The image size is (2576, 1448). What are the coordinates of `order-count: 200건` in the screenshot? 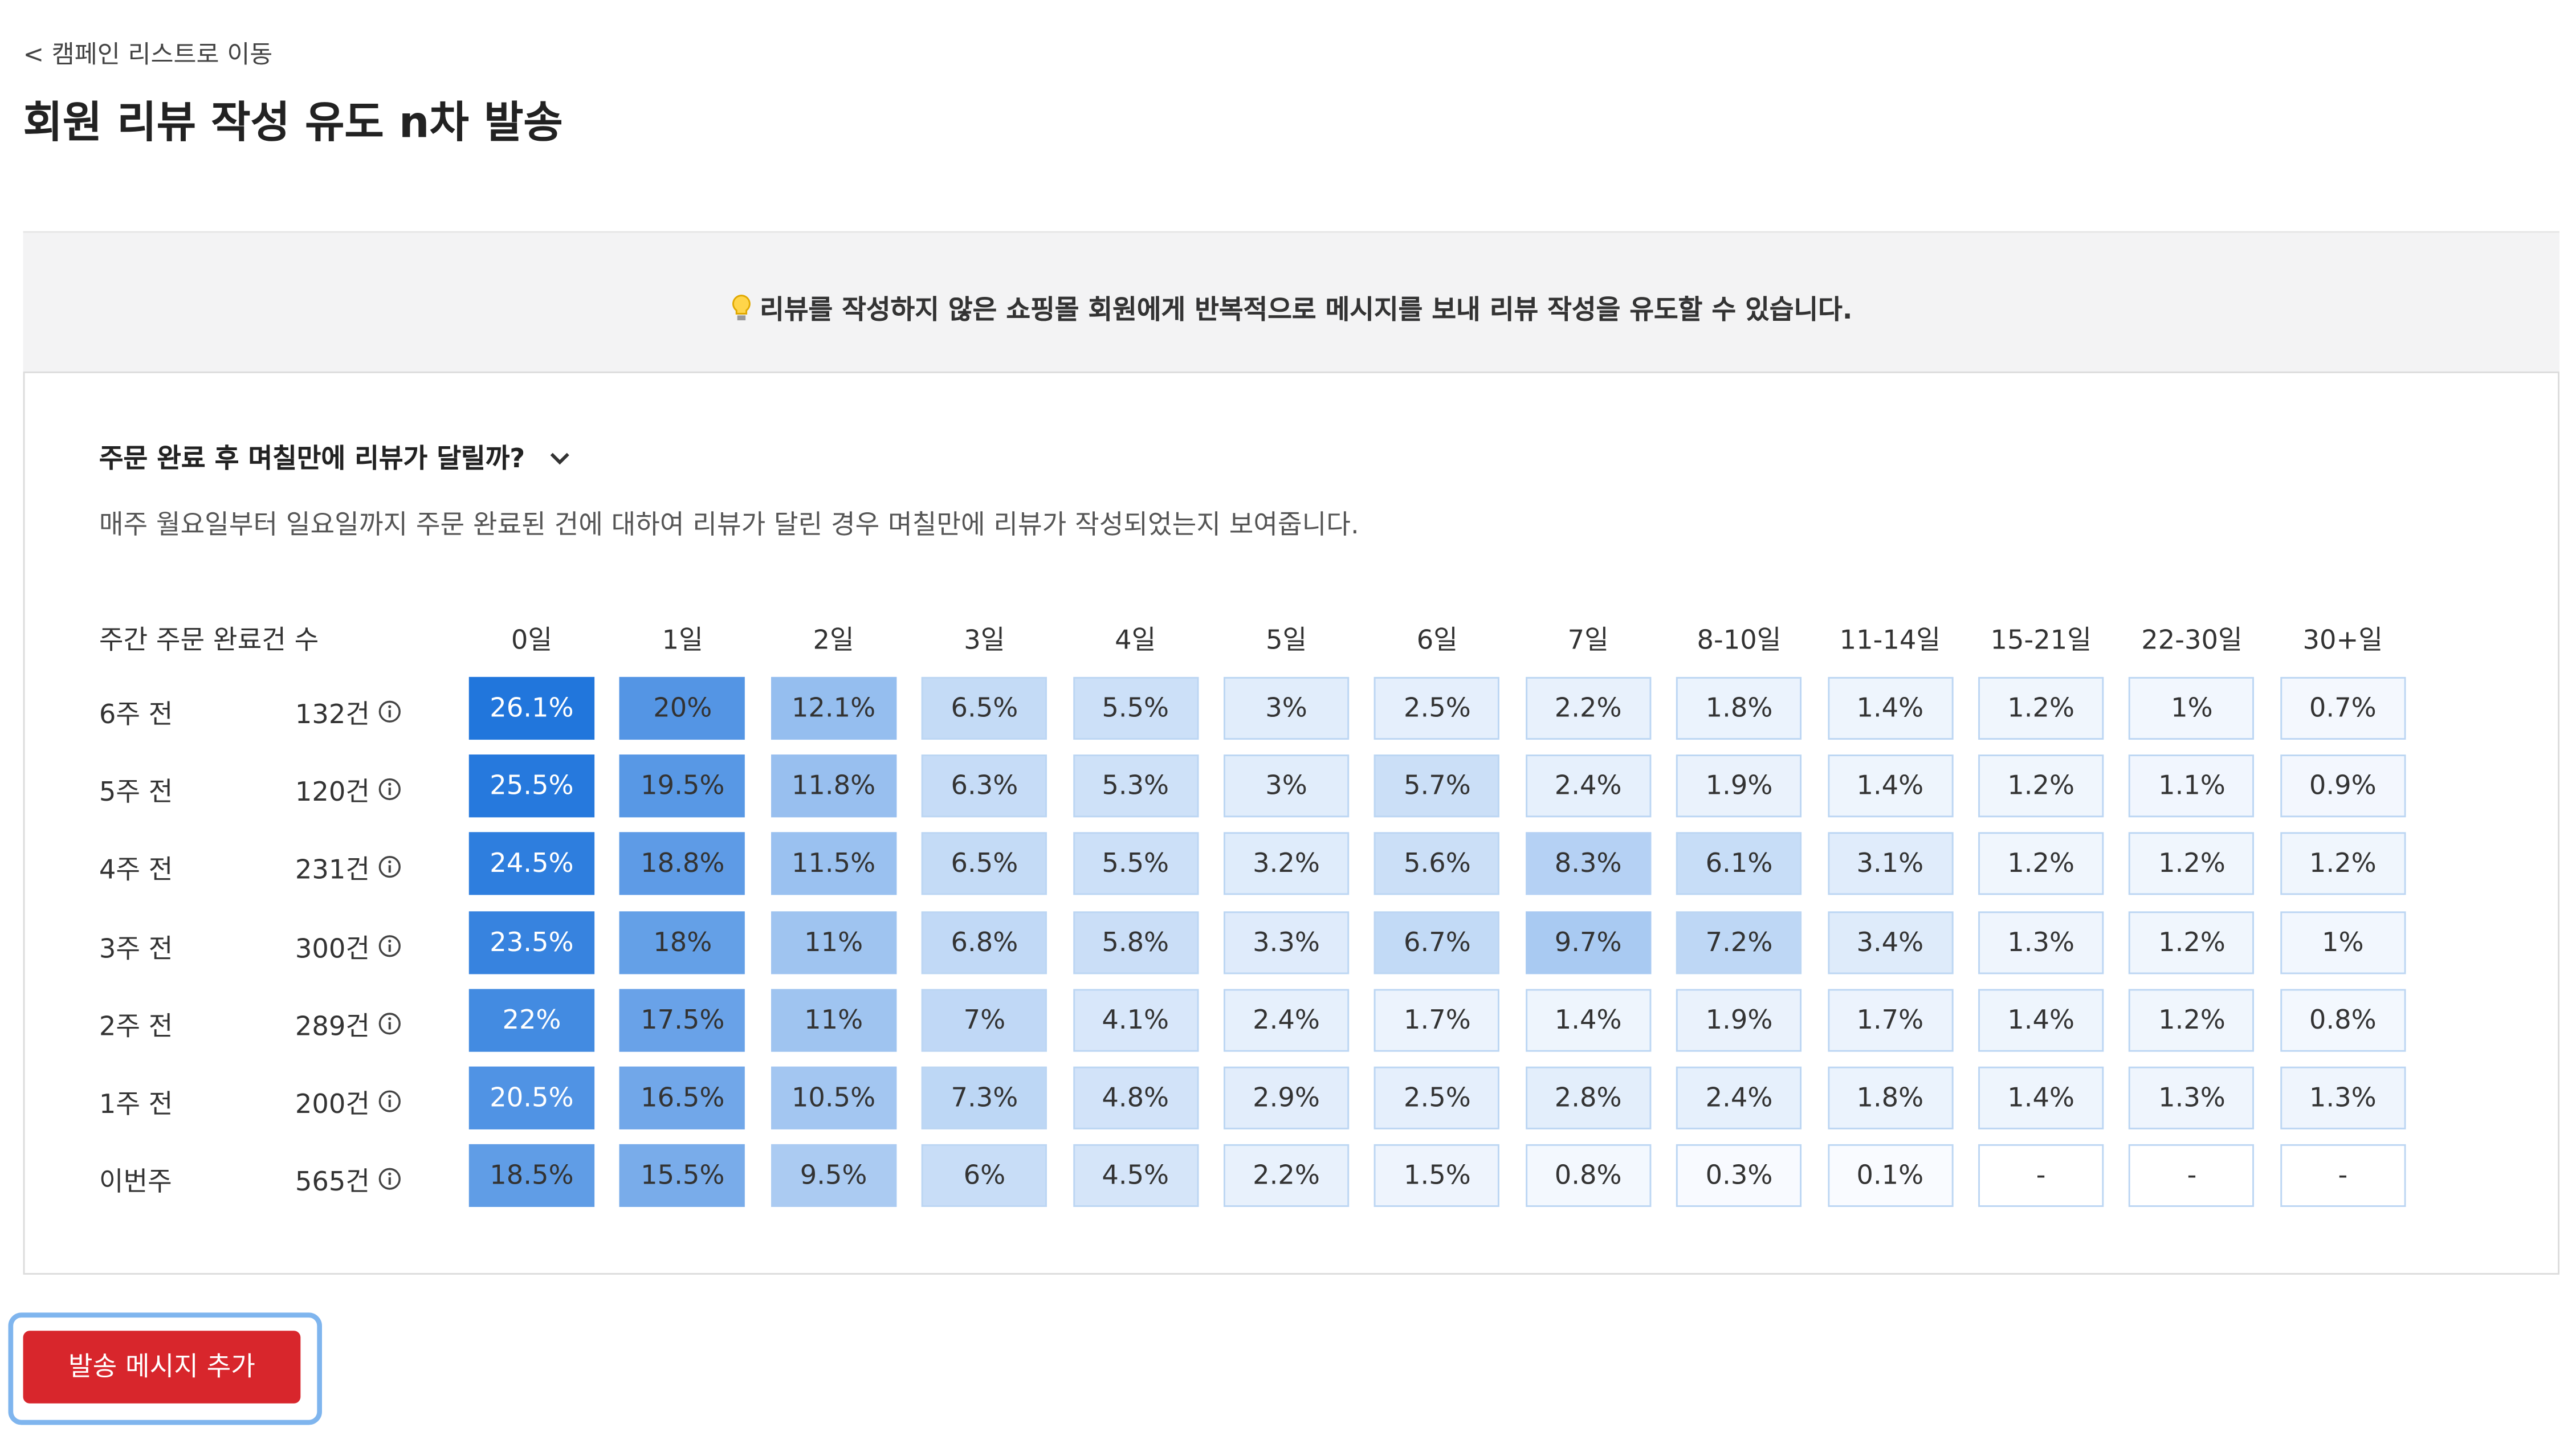 It's located at (332, 1104).